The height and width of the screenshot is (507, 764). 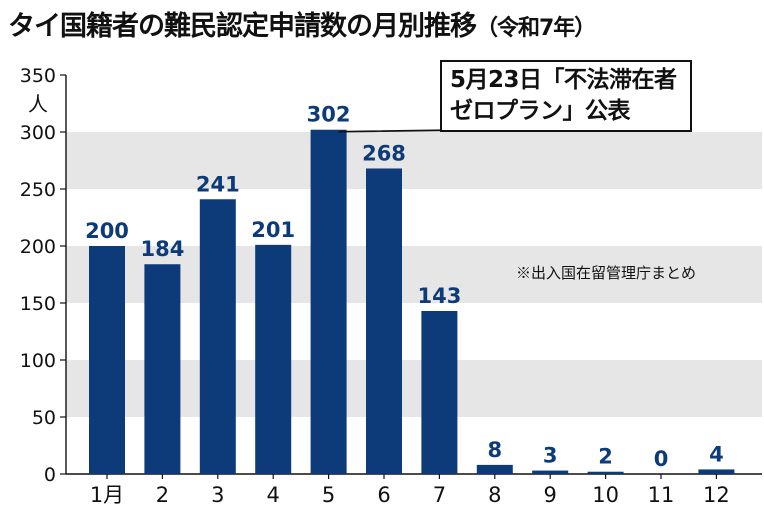 I want to click on y-tick-label: 250, so click(x=38, y=190).